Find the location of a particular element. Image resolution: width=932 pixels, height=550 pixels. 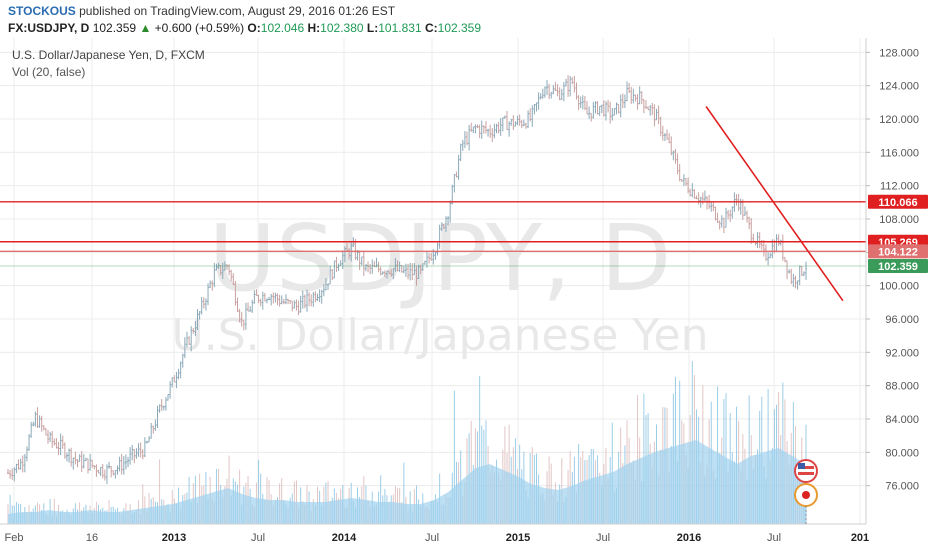

level-label: 102.359 is located at coordinates (898, 267).